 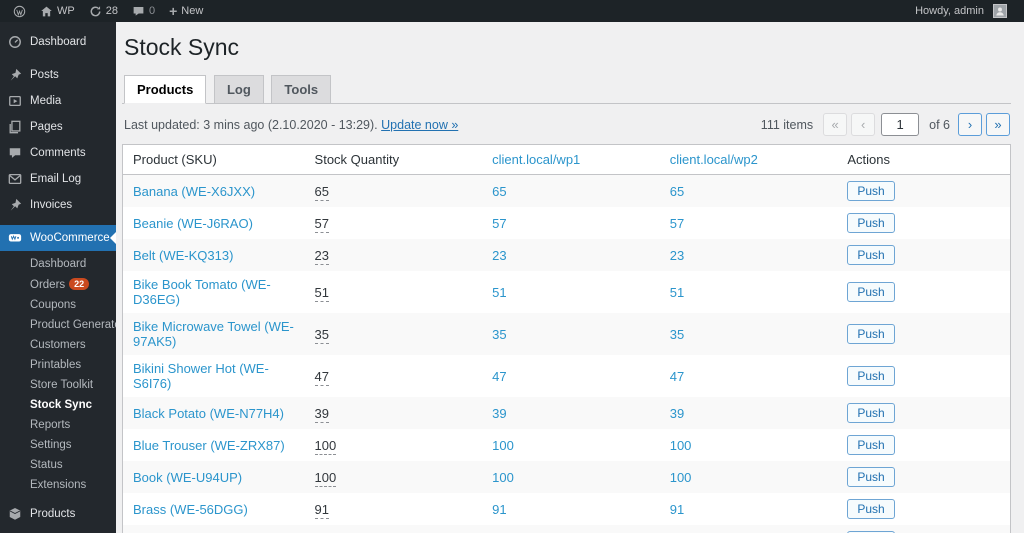 What do you see at coordinates (677, 255) in the screenshot?
I see `wp2-stock-value: 23` at bounding box center [677, 255].